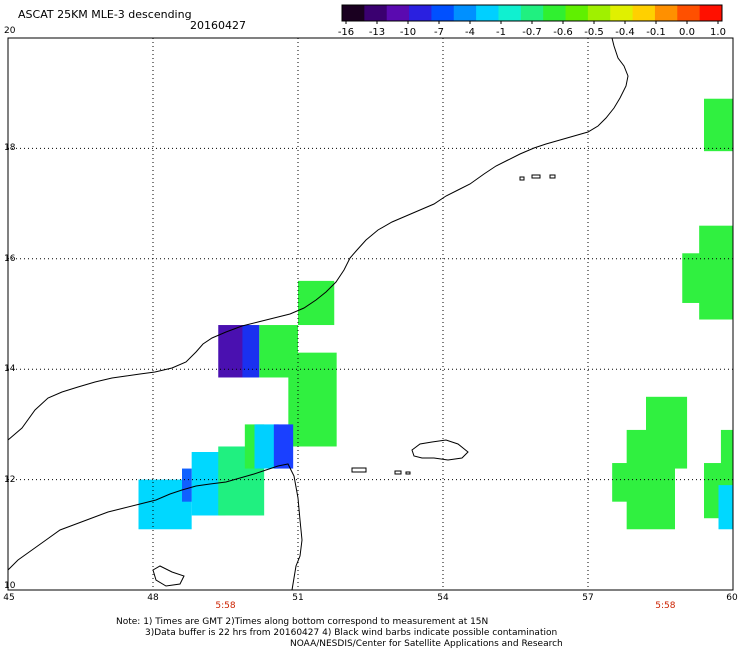 Image resolution: width=740 pixels, height=650 pixels. What do you see at coordinates (470, 32) in the screenshot?
I see `colorbar-tick-label: -4` at bounding box center [470, 32].